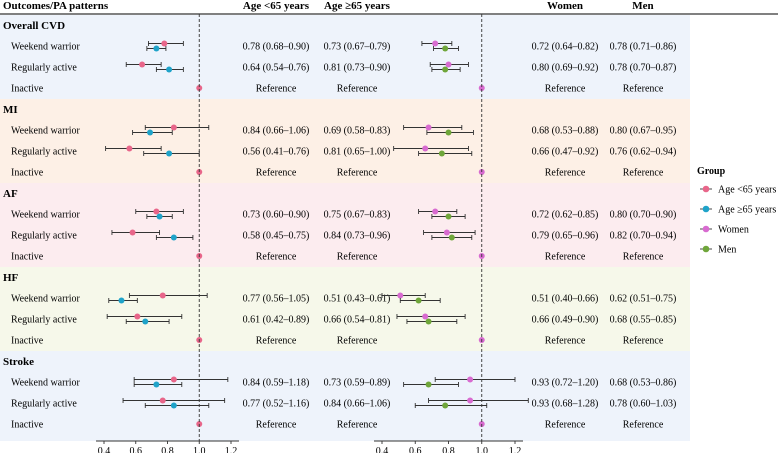  I want to click on x-tick-label-right: 0.8, so click(448, 449).